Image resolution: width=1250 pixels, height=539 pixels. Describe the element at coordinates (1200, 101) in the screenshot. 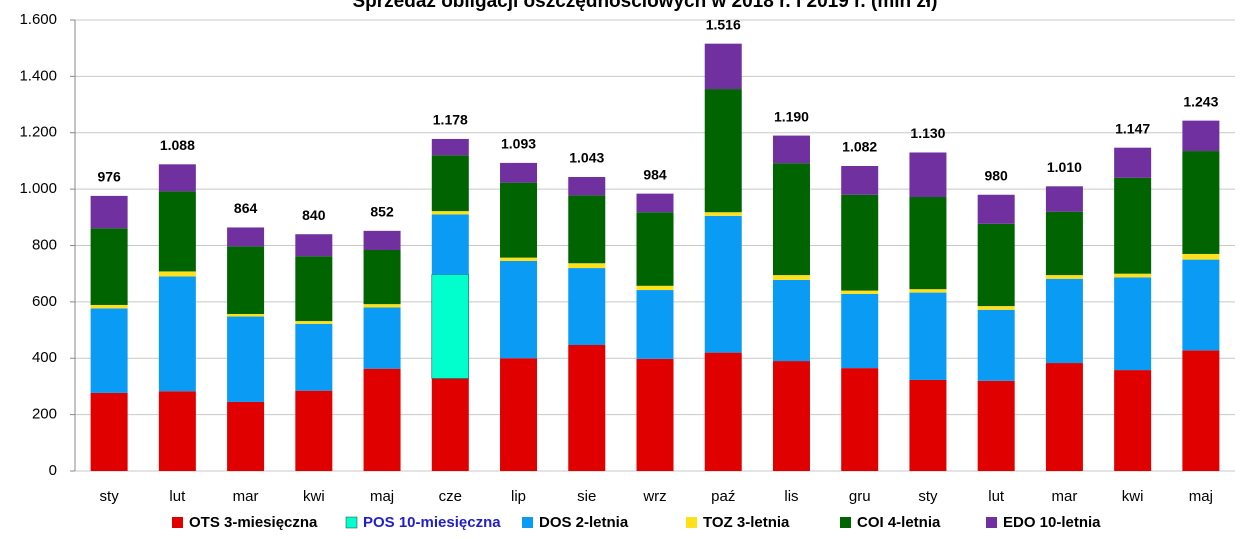

I see `total-label: 1.243` at that location.